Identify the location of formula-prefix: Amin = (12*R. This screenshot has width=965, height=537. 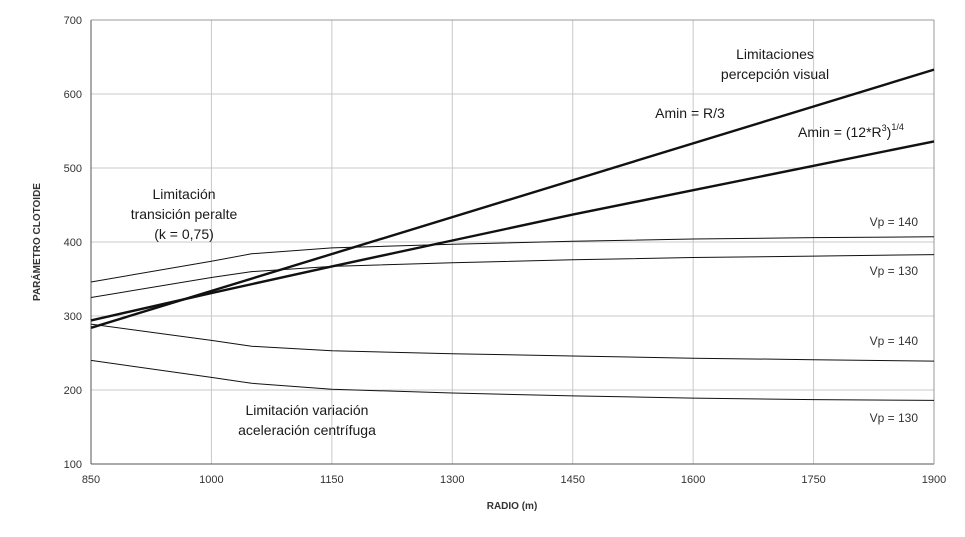
(840, 132).